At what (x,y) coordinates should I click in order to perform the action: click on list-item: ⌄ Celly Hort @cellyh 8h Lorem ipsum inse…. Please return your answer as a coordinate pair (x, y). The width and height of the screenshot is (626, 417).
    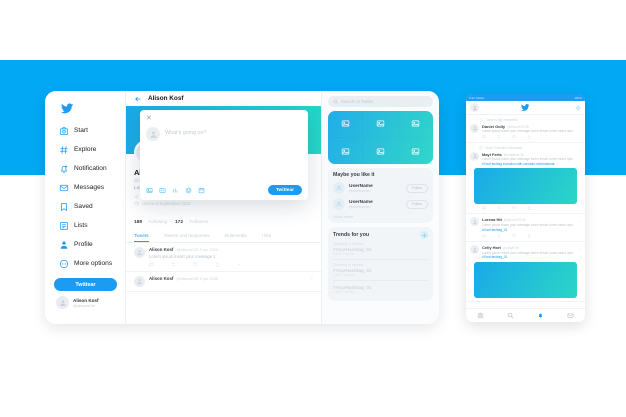
    Looking at the image, I should click on (525, 272).